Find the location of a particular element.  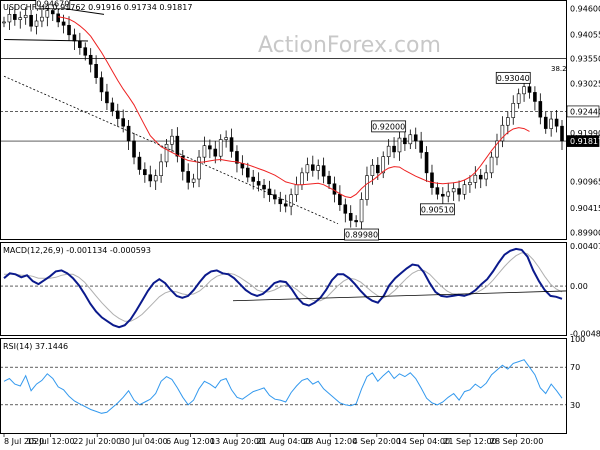

x-axis-tick-label: 13 Aug 20:00 is located at coordinates (237, 441).